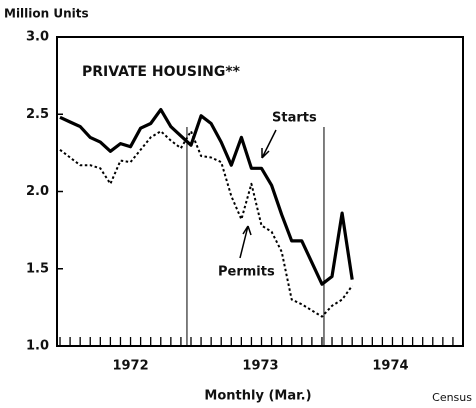 This screenshot has width=476, height=408. I want to click on x-axis-label: Monthly (Mar.), so click(257, 396).